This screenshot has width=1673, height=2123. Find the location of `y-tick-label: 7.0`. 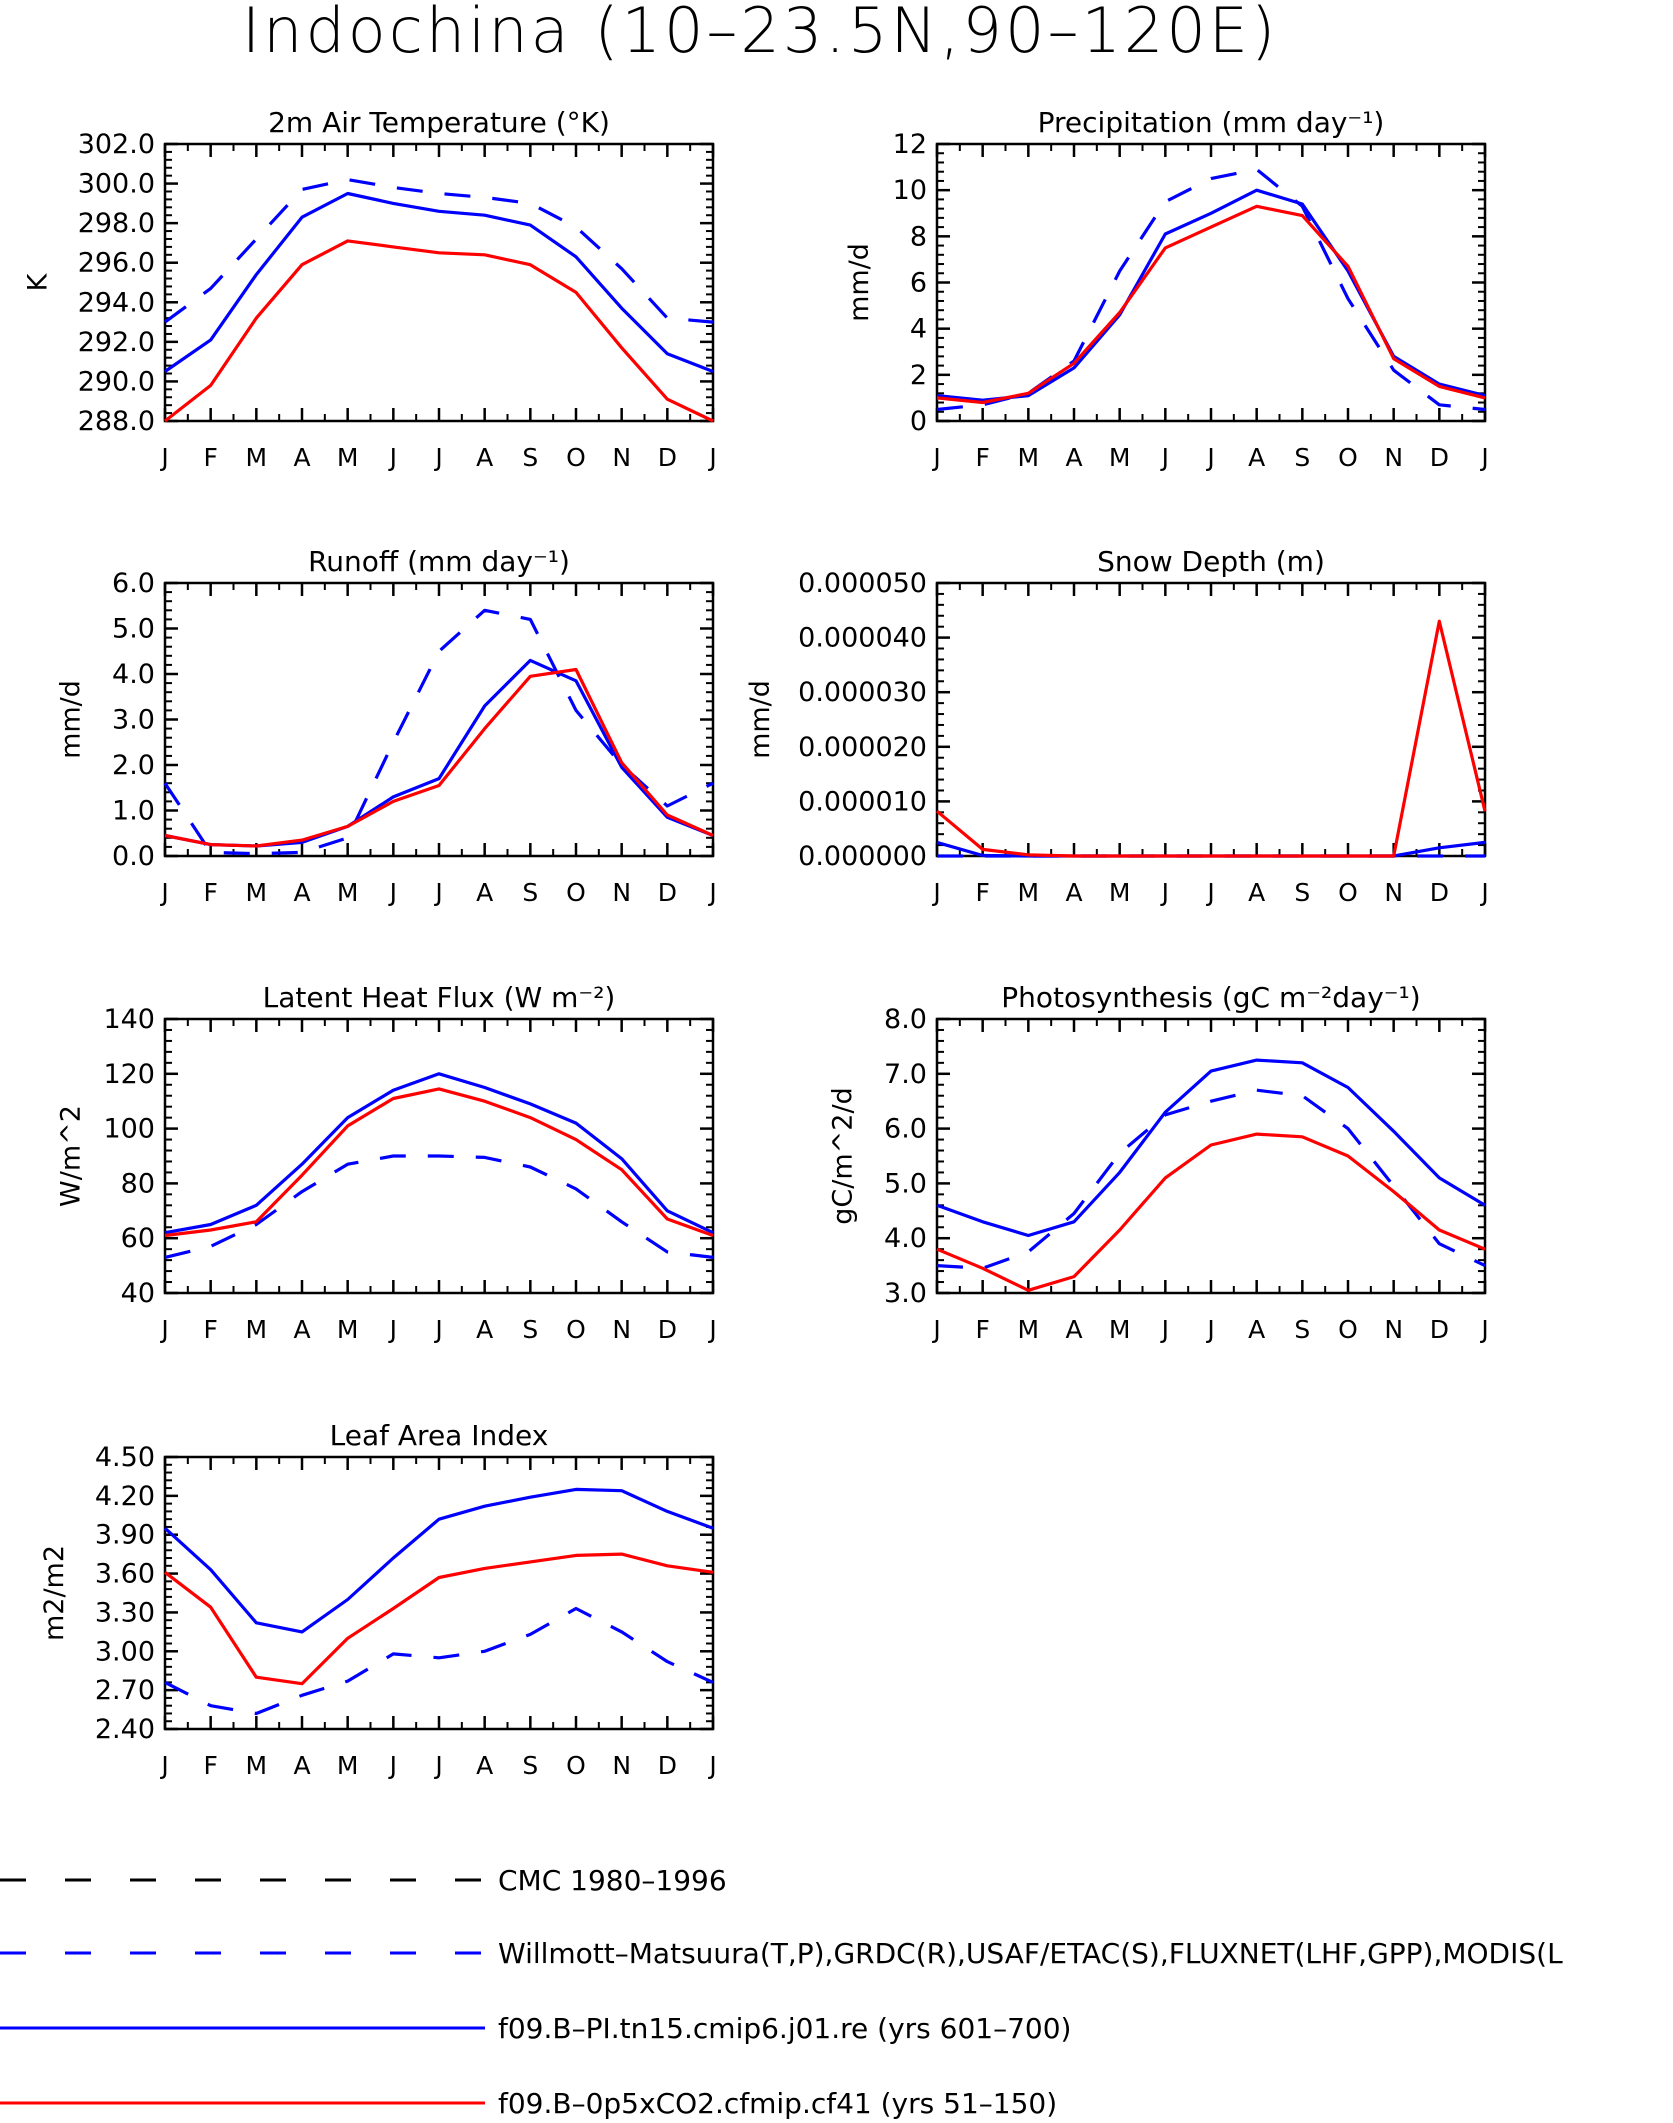

y-tick-label: 7.0 is located at coordinates (905, 1074).